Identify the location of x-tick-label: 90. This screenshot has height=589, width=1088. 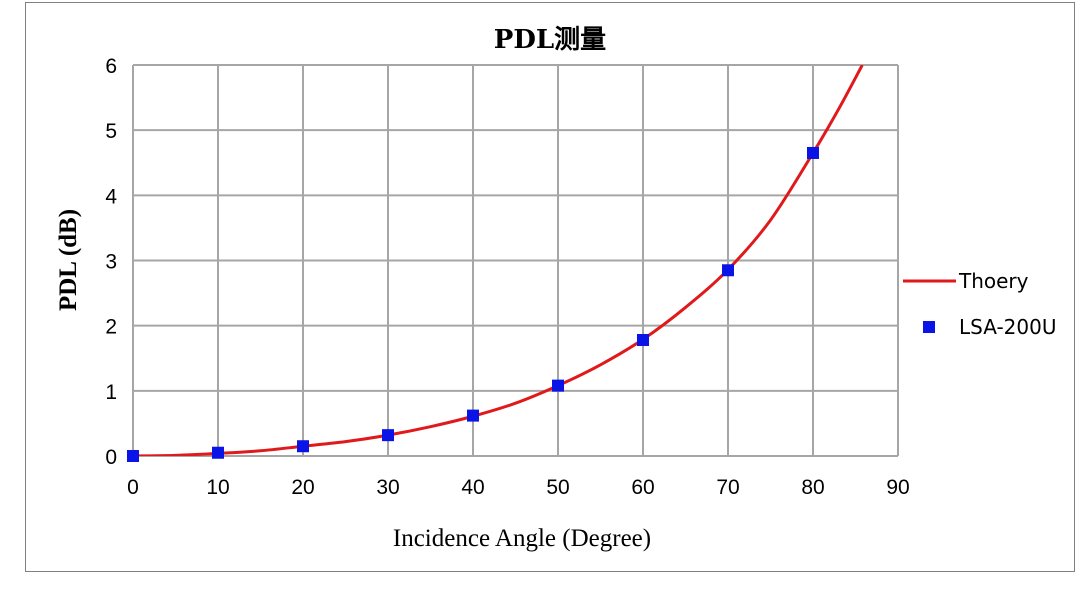
(897, 487).